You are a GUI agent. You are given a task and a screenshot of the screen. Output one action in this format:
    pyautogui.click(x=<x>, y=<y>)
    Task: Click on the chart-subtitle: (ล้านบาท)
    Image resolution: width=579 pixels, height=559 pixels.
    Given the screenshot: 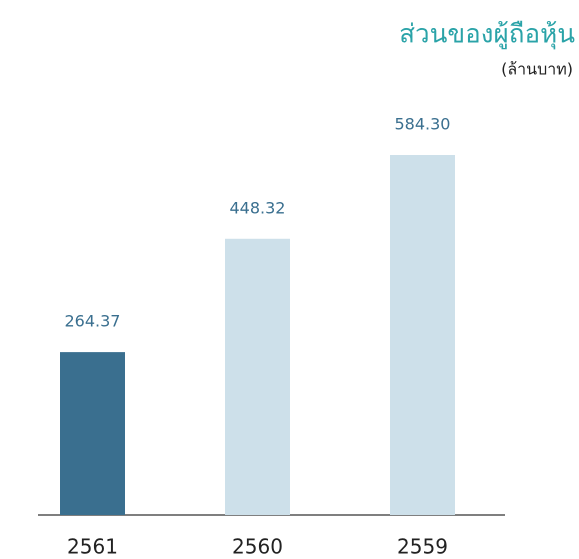 What is the action you would take?
    pyautogui.click(x=537, y=69)
    